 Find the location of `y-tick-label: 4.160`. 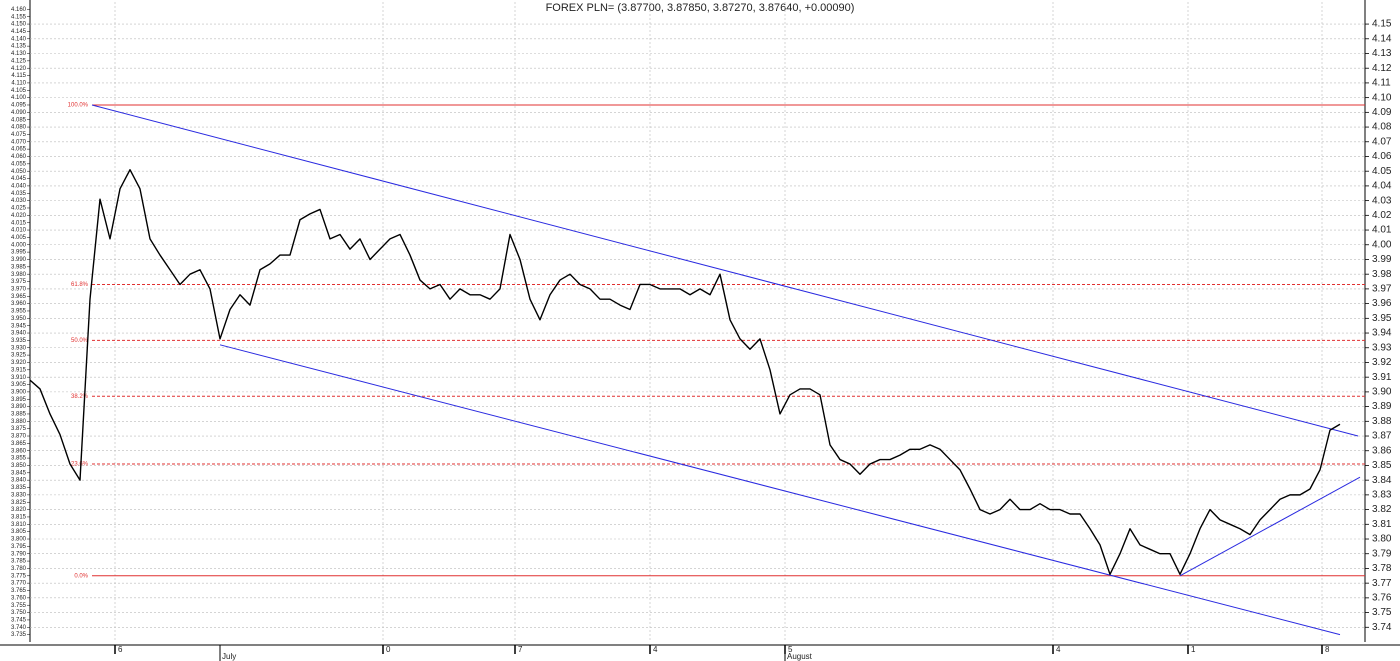

y-tick-label: 4.160 is located at coordinates (19, 10).